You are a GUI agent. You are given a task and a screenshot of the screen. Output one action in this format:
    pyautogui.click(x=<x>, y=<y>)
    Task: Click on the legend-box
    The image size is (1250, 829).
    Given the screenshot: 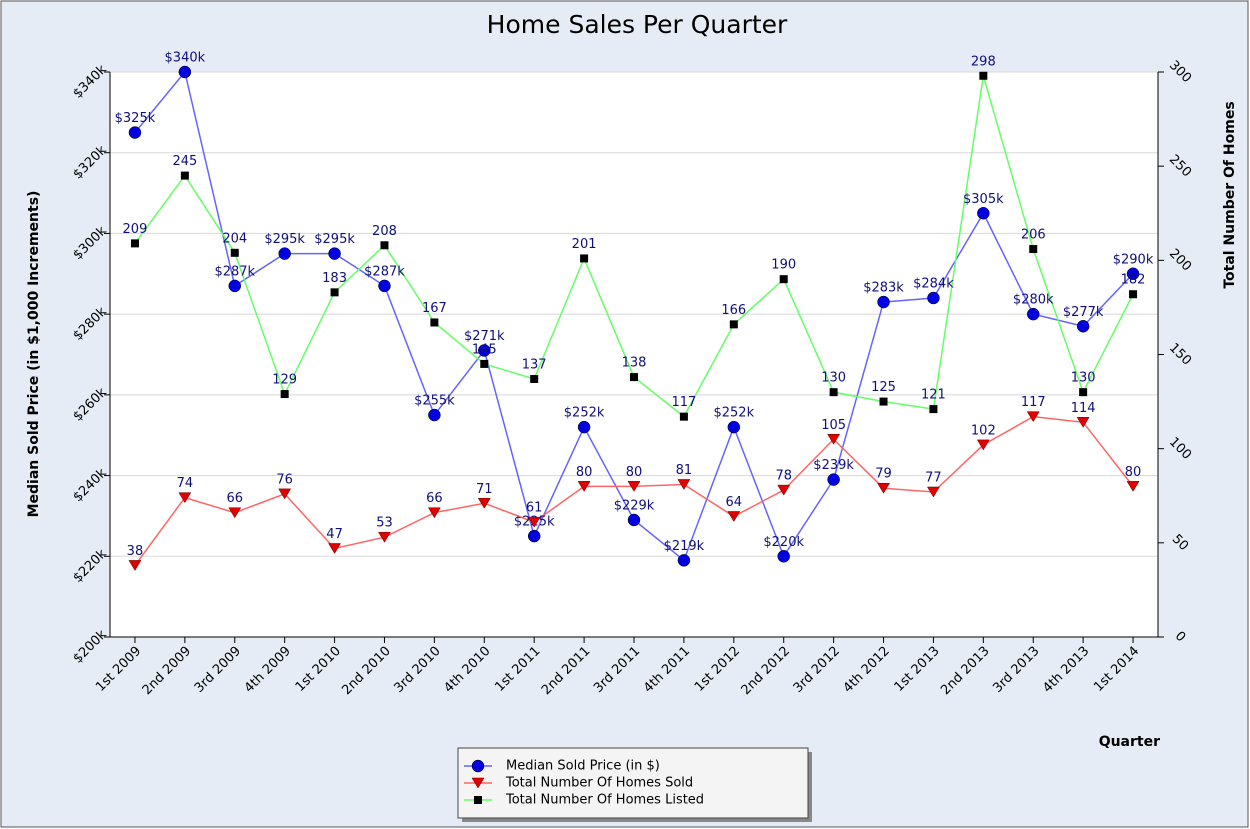 What is the action you would take?
    pyautogui.click(x=633, y=783)
    